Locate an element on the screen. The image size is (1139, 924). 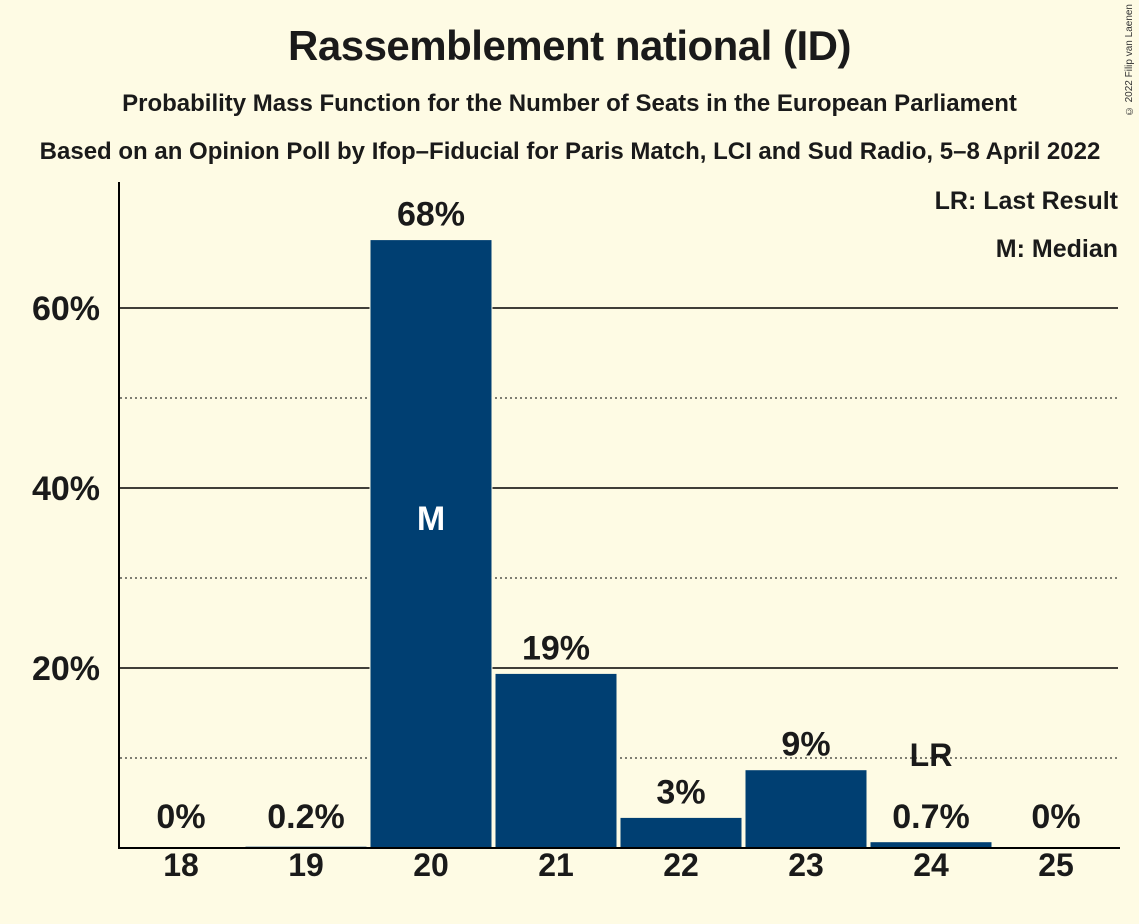
last-result-marker: LR is located at coordinates (931, 755).